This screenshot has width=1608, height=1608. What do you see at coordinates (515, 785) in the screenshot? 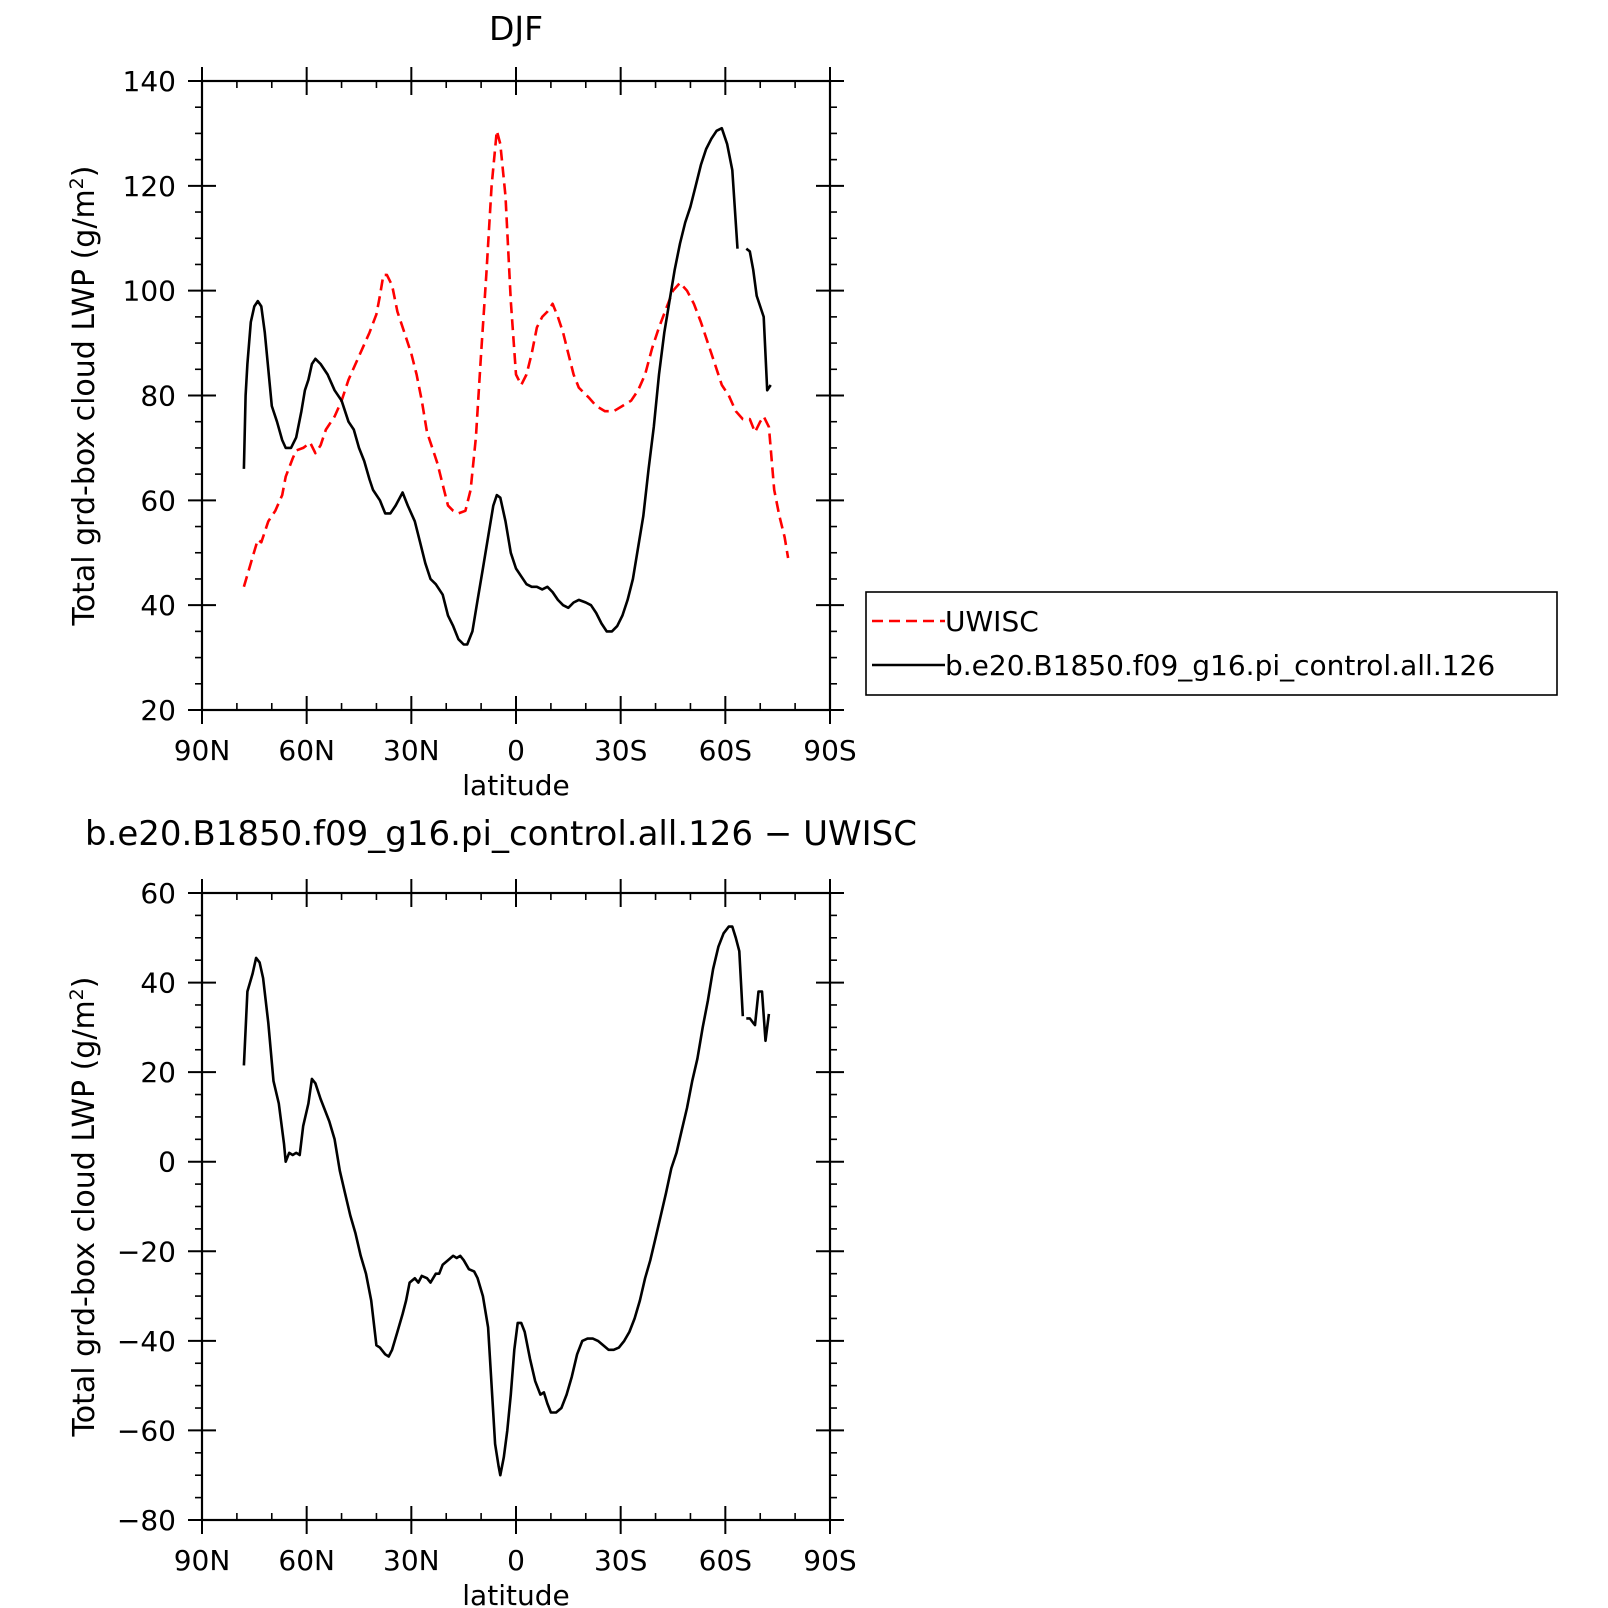
I see `top-x-axis-label: latitude` at bounding box center [515, 785].